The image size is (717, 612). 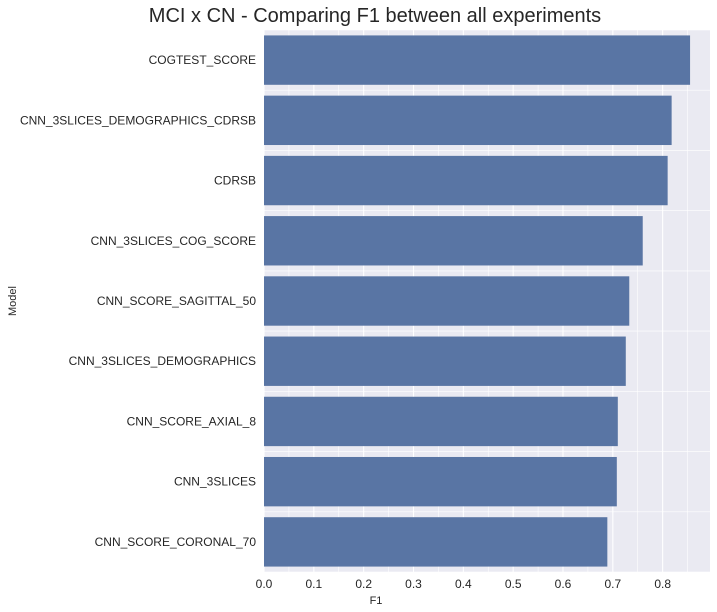 I want to click on x-tick-label: 0.1, so click(x=313, y=584).